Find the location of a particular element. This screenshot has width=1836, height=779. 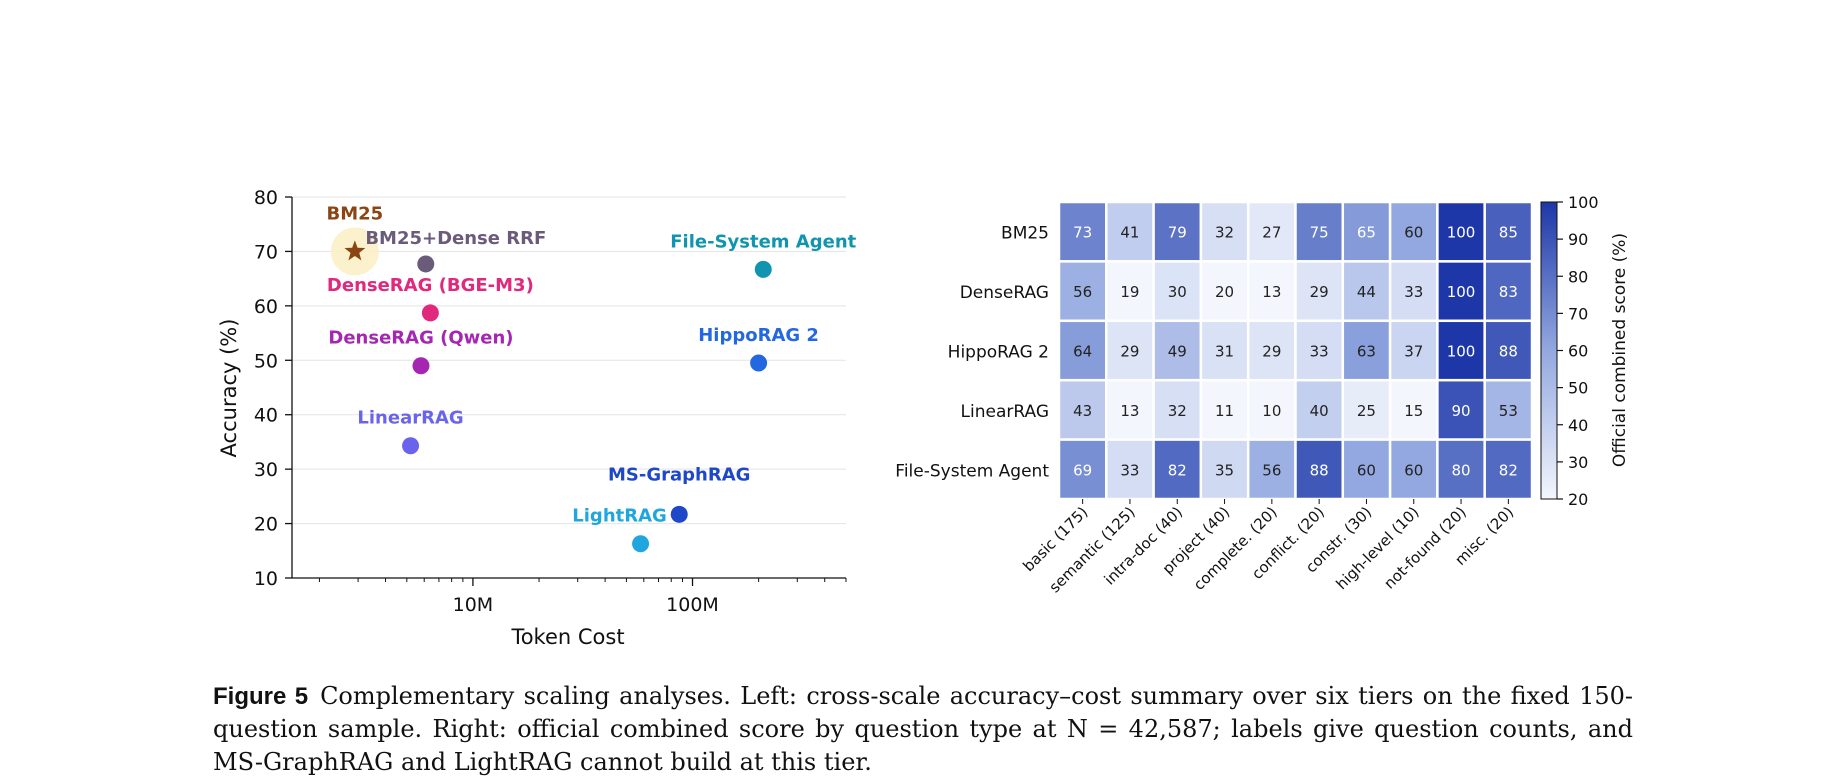

scatter-y-axis-label: Accuracy (%) is located at coordinates (229, 388).